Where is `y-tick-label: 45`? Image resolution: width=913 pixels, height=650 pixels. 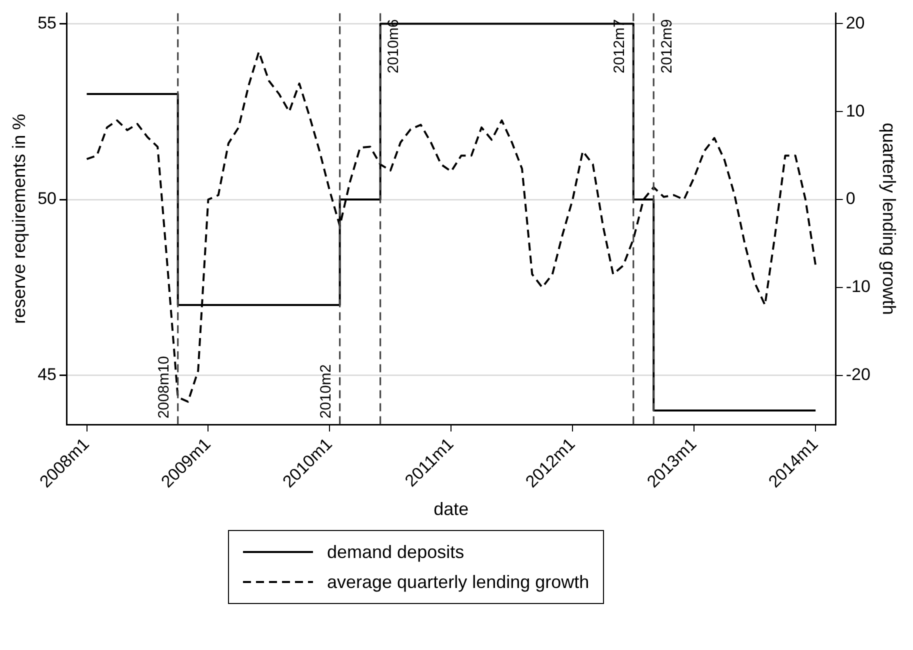 y-tick-label: 45 is located at coordinates (47, 374).